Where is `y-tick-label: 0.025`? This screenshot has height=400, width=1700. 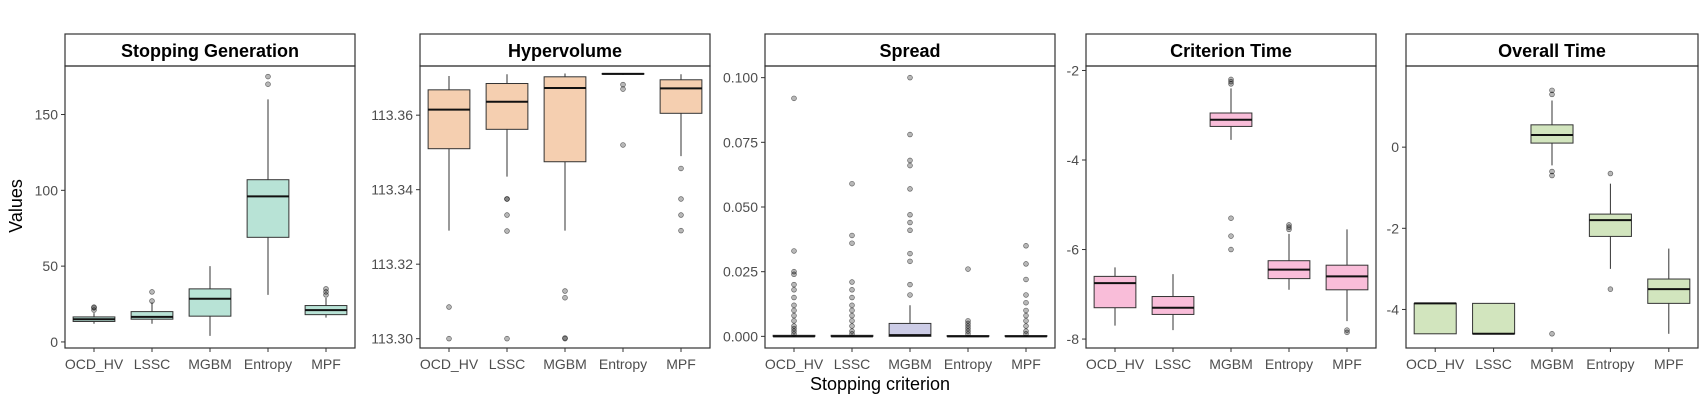
y-tick-label: 0.025 is located at coordinates (740, 272).